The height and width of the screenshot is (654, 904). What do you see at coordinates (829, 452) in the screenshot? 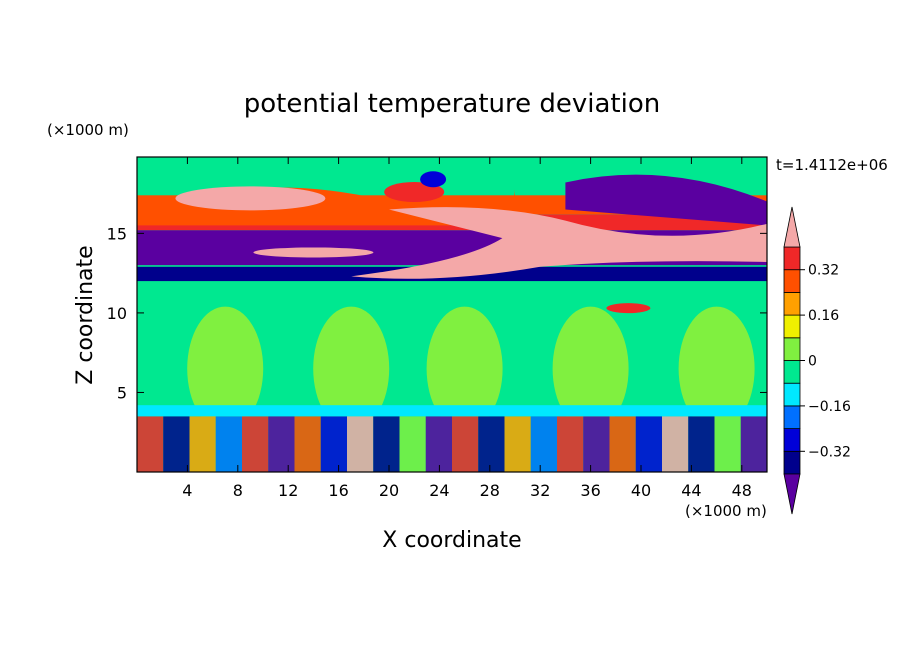
I see `colorbar-label-0: −0.32` at bounding box center [829, 452].